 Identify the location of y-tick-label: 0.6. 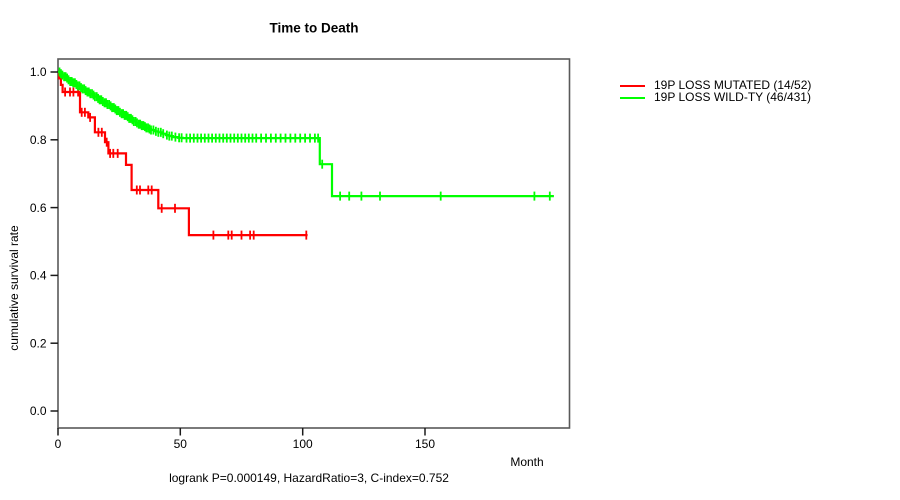
(38, 208).